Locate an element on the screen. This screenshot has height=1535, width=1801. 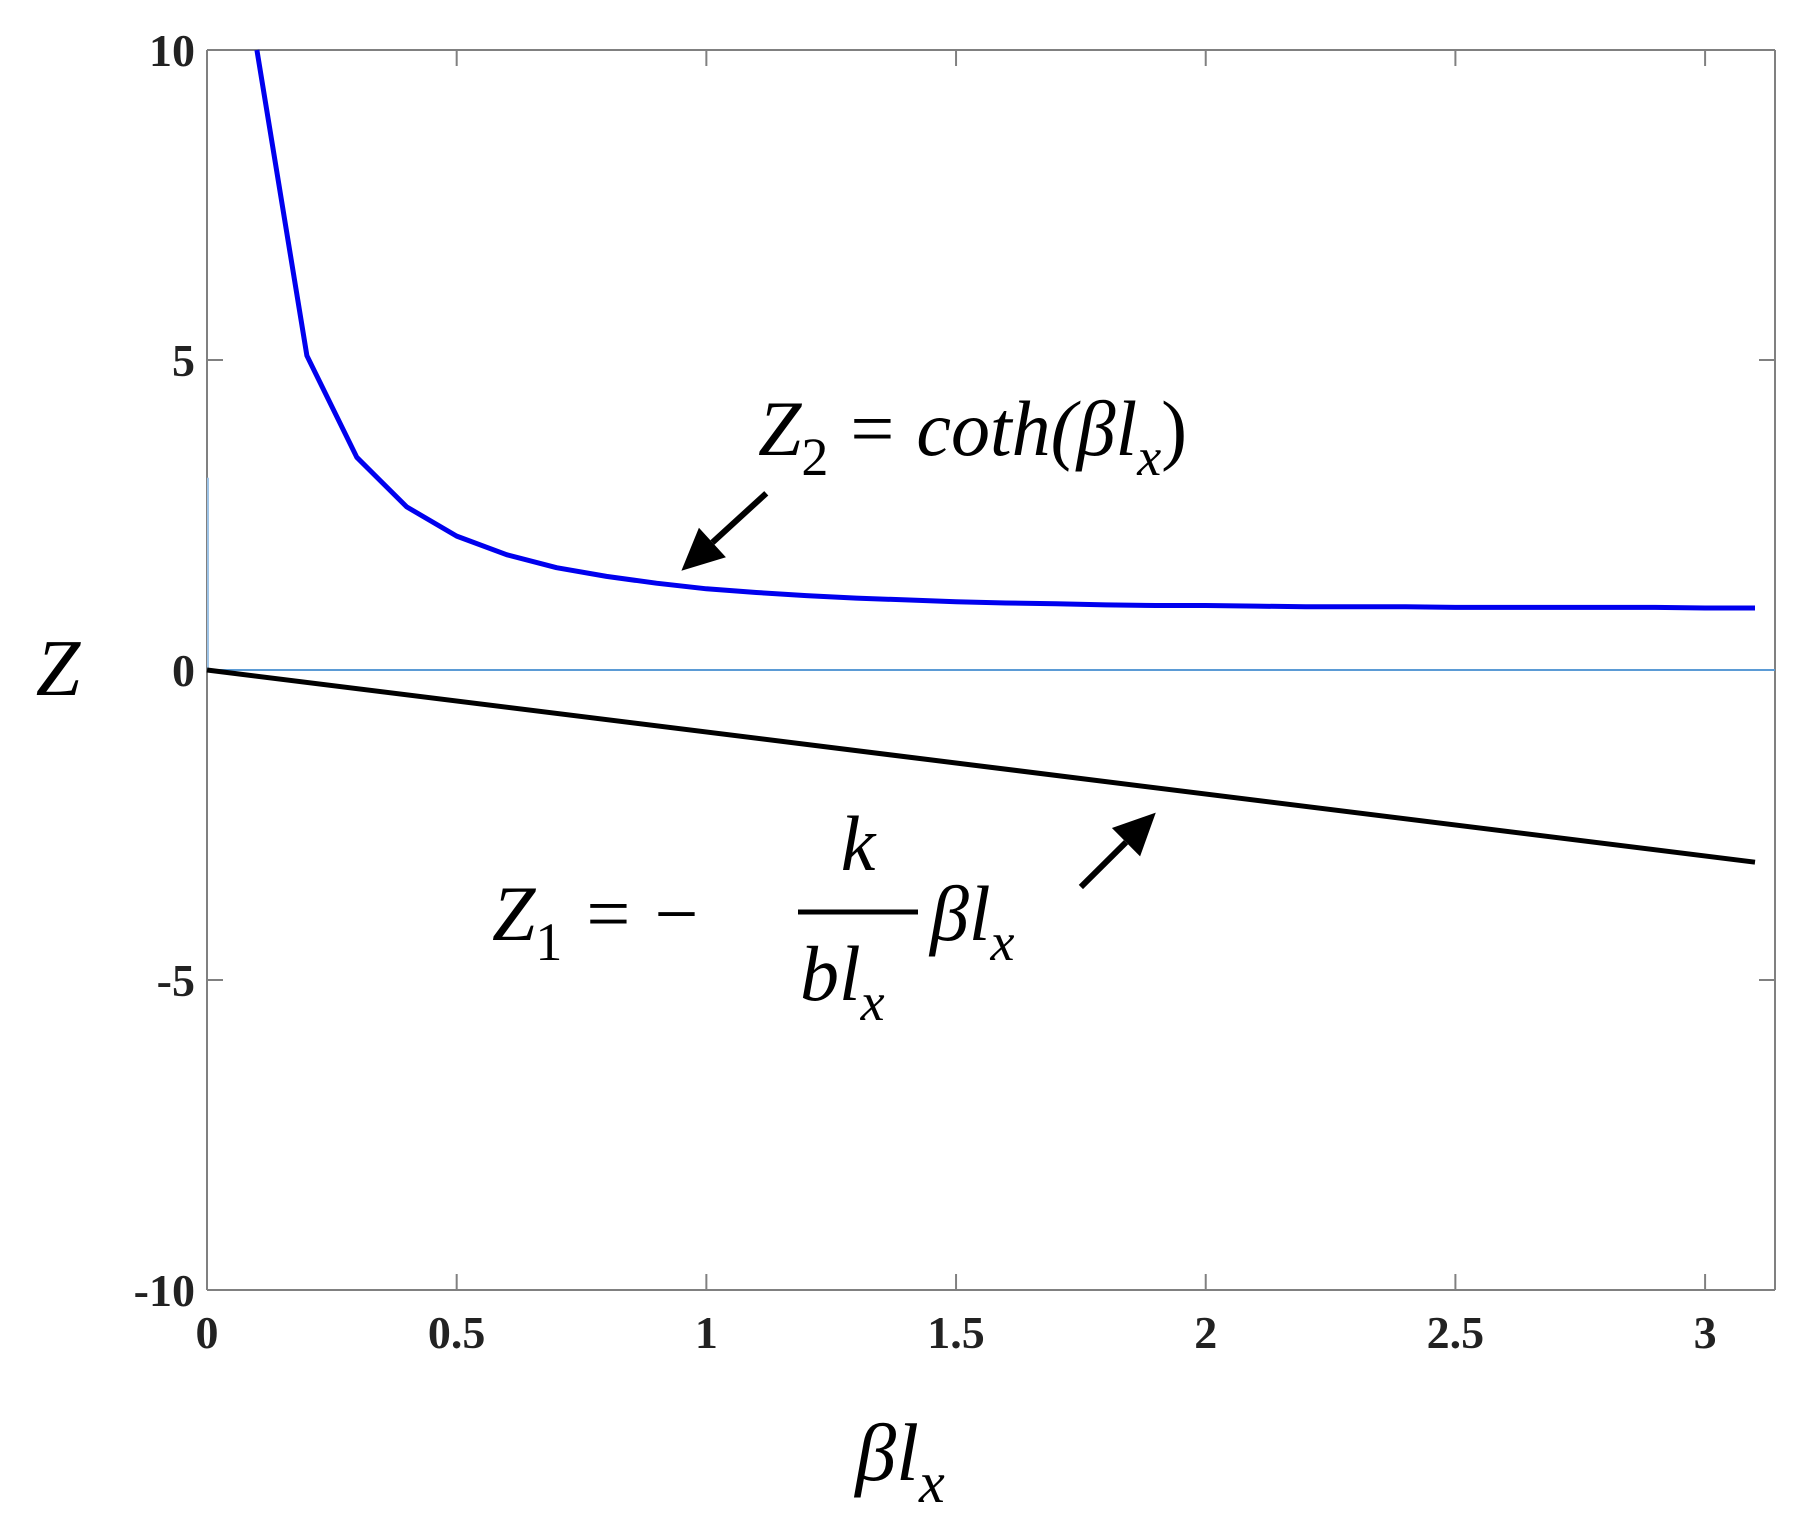
annotation-z2-Z: Z is located at coordinates (780, 428).